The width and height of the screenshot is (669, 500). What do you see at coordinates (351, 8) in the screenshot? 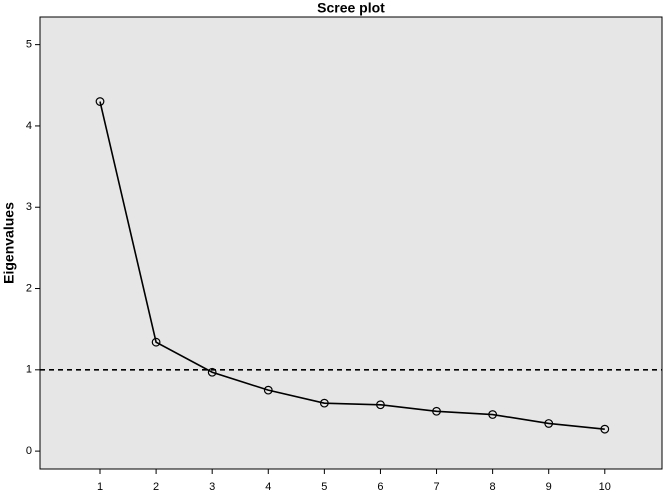
I see `chart-title: Scree plot` at bounding box center [351, 8].